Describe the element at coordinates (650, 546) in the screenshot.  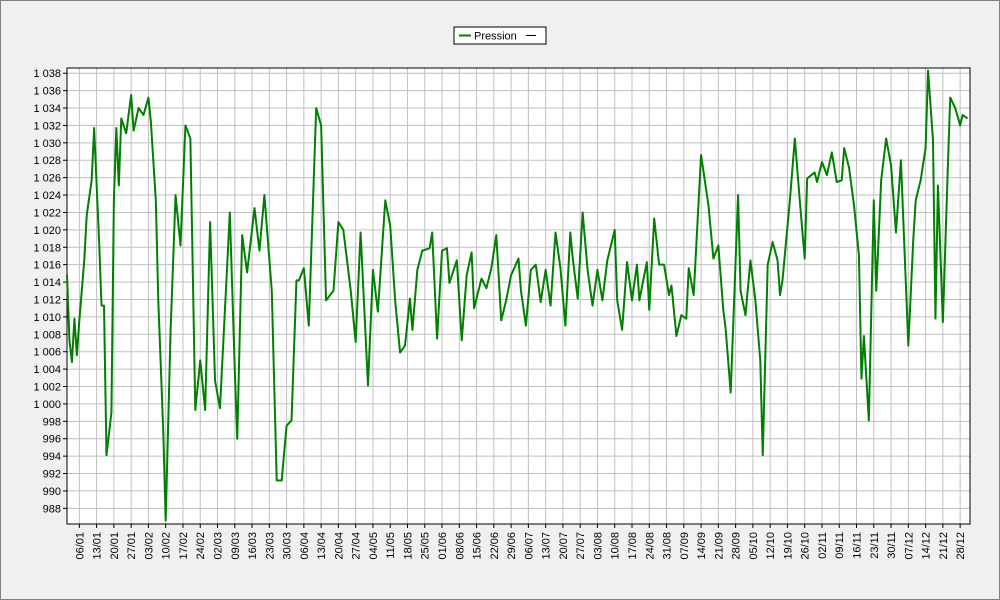
I see `x-tick-label: 24/08` at that location.